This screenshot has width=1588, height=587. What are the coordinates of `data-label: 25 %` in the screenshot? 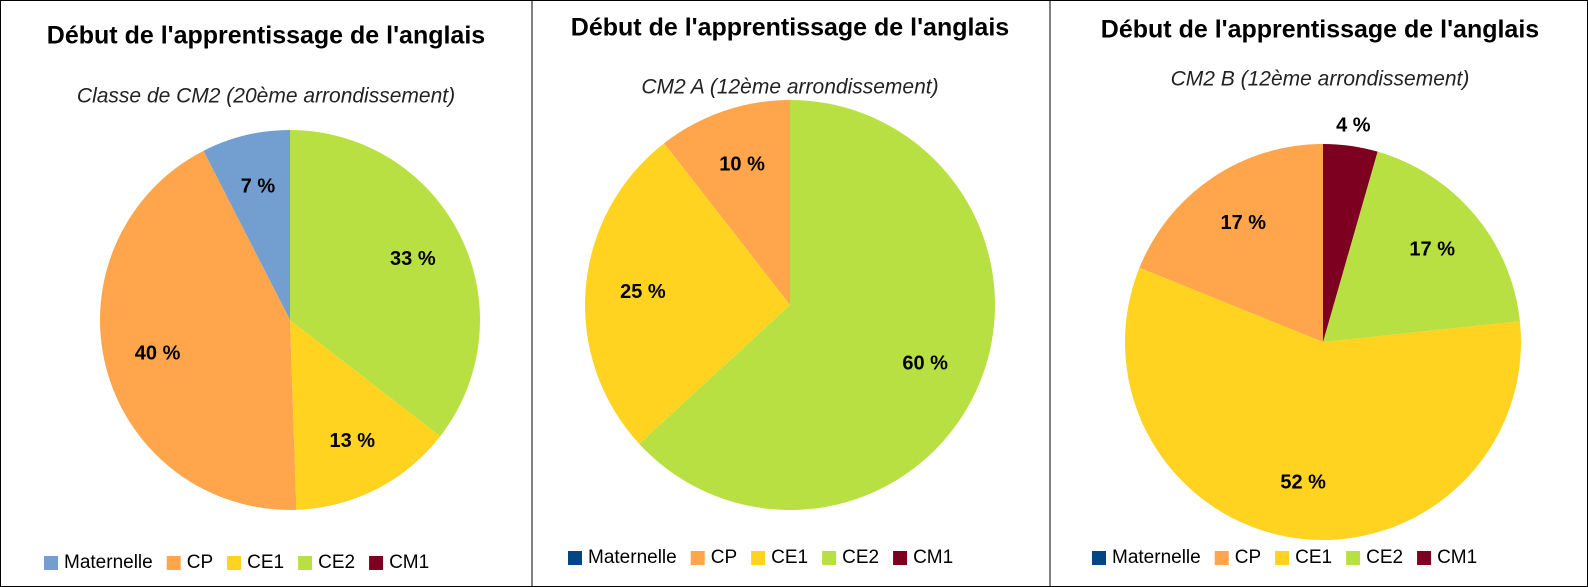 It's located at (643, 292).